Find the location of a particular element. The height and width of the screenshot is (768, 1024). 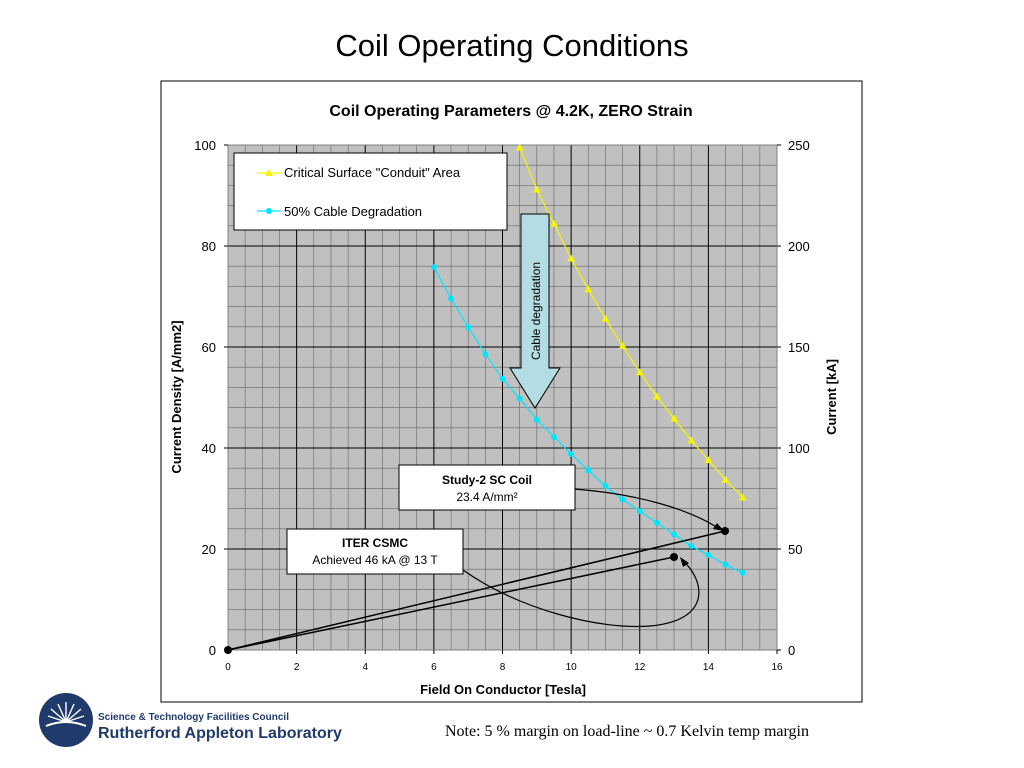

y2-tick-label: 150 is located at coordinates (799, 347).